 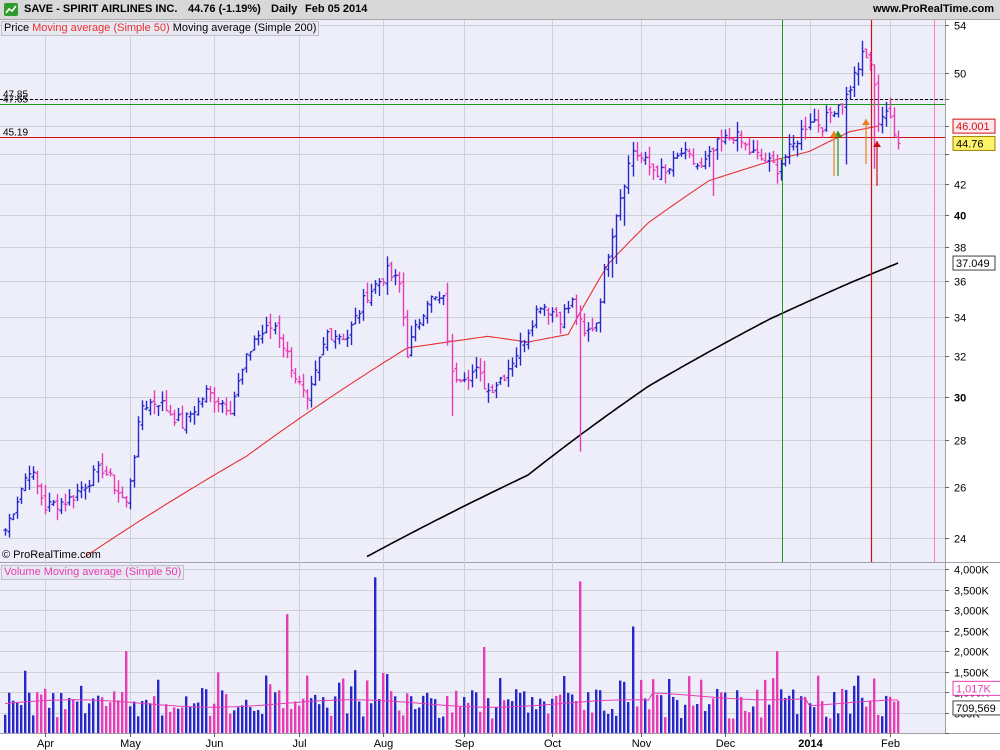 I want to click on legend-ma50: Moving average (Simple 50), so click(x=101, y=28).